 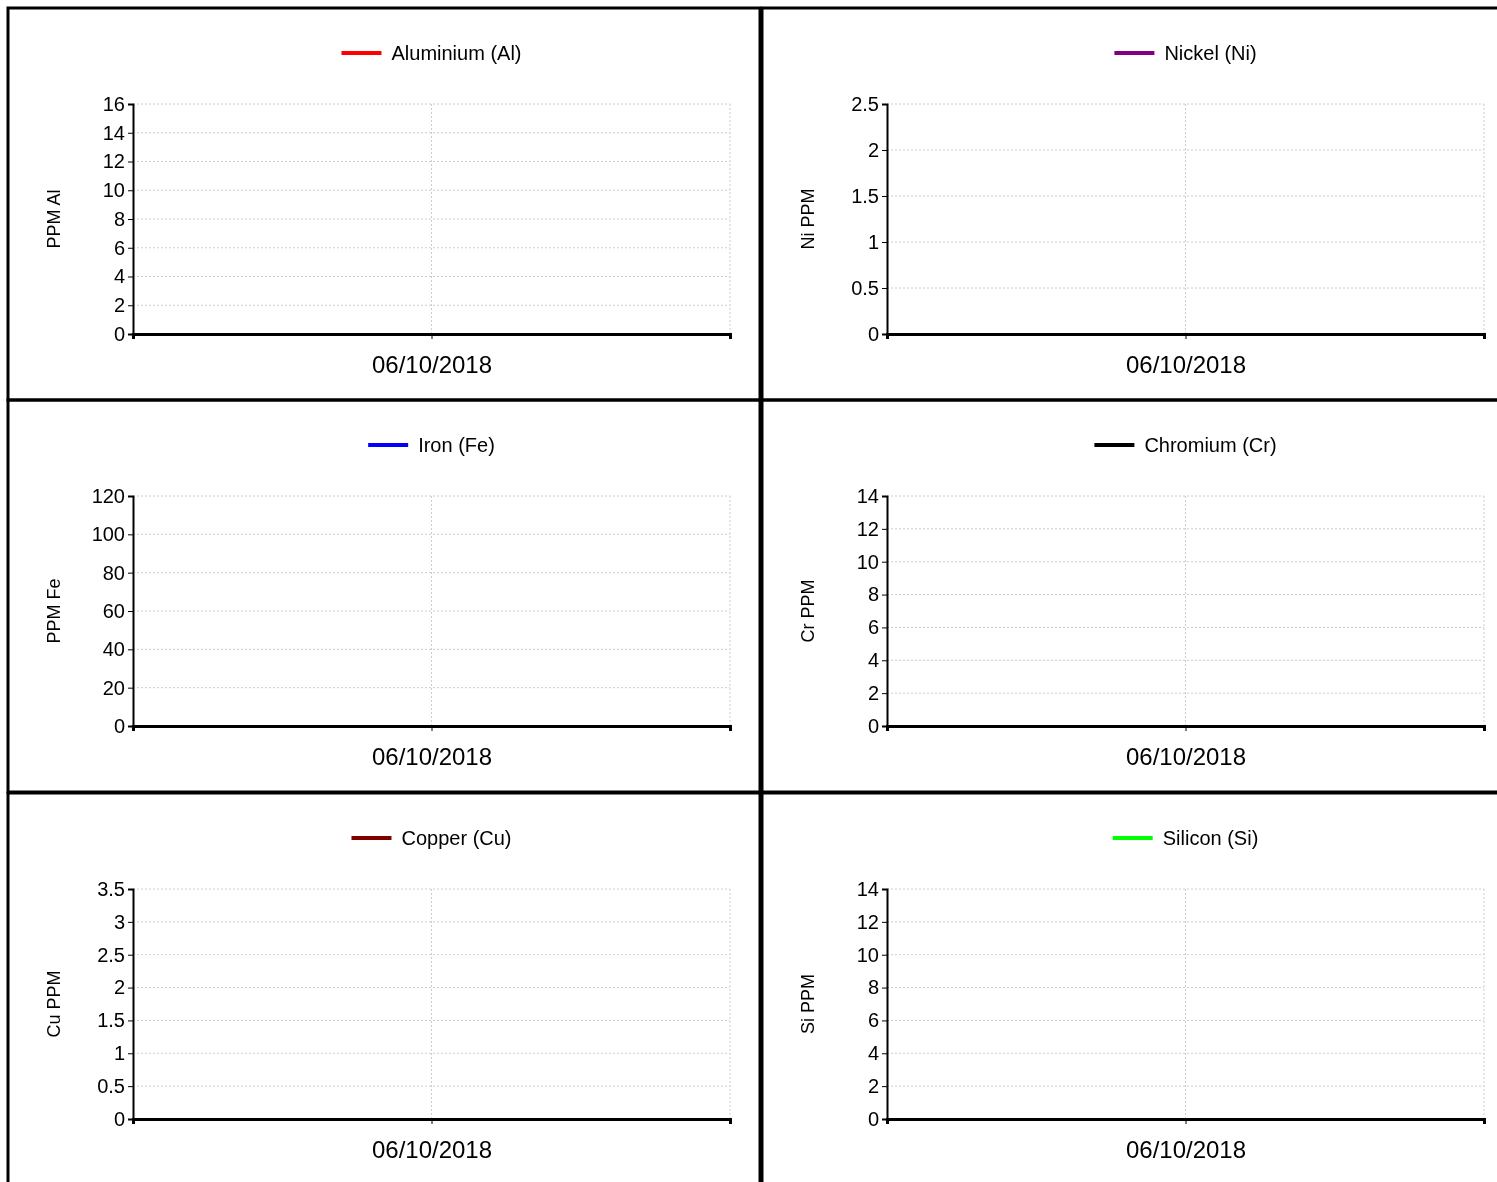 What do you see at coordinates (1210, 838) in the screenshot?
I see `legend-label: Silicon (Si)` at bounding box center [1210, 838].